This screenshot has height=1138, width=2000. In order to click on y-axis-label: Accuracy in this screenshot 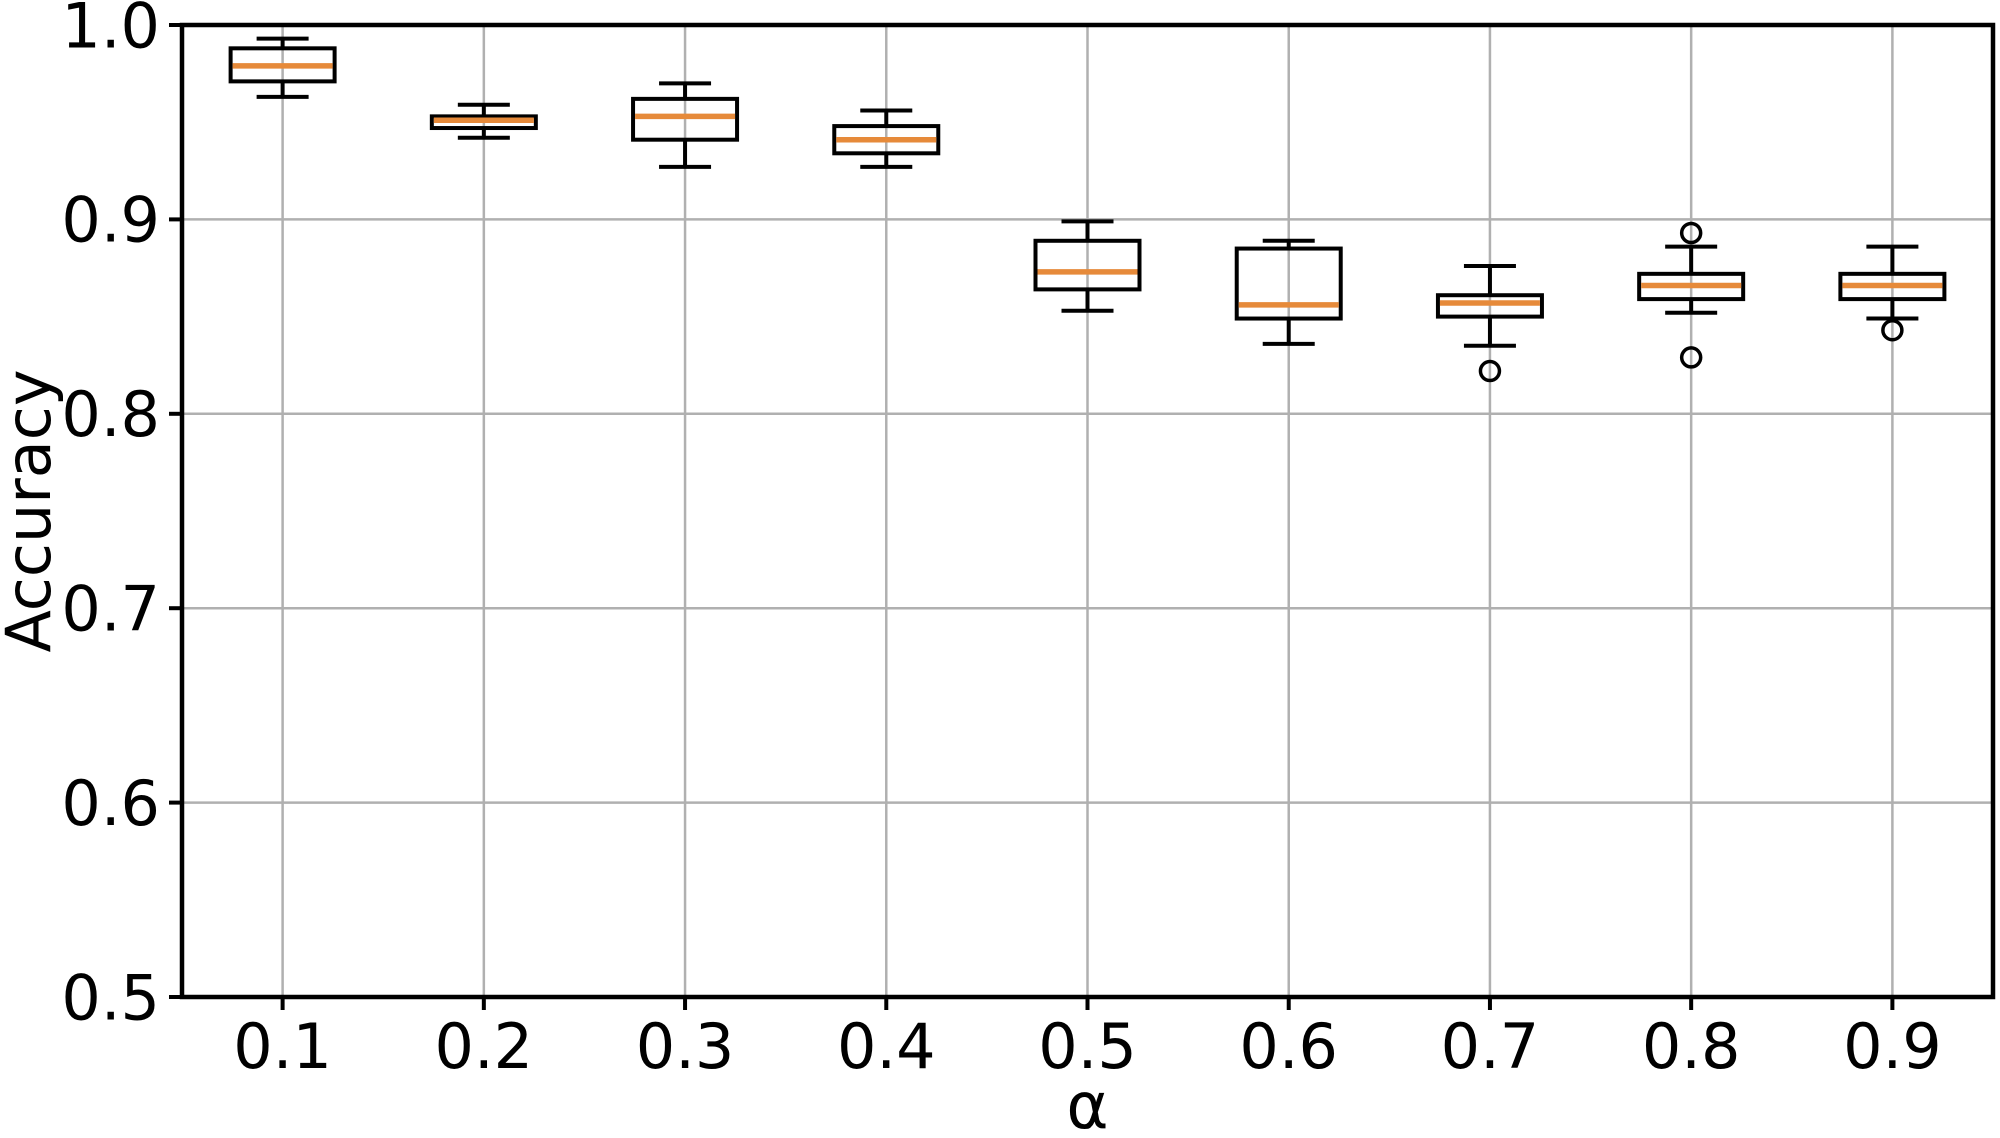, I will do `click(32, 510)`.